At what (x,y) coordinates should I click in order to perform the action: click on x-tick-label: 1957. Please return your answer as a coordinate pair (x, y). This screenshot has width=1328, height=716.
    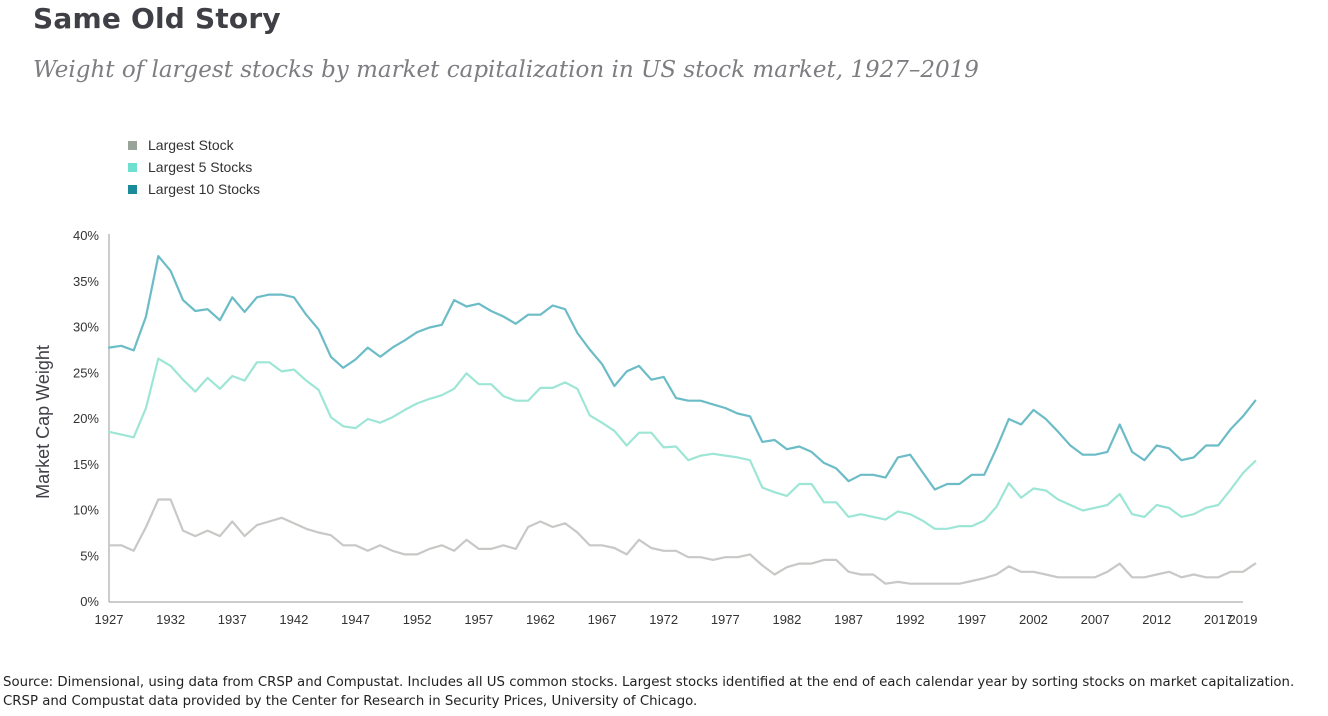
    Looking at the image, I should click on (478, 619).